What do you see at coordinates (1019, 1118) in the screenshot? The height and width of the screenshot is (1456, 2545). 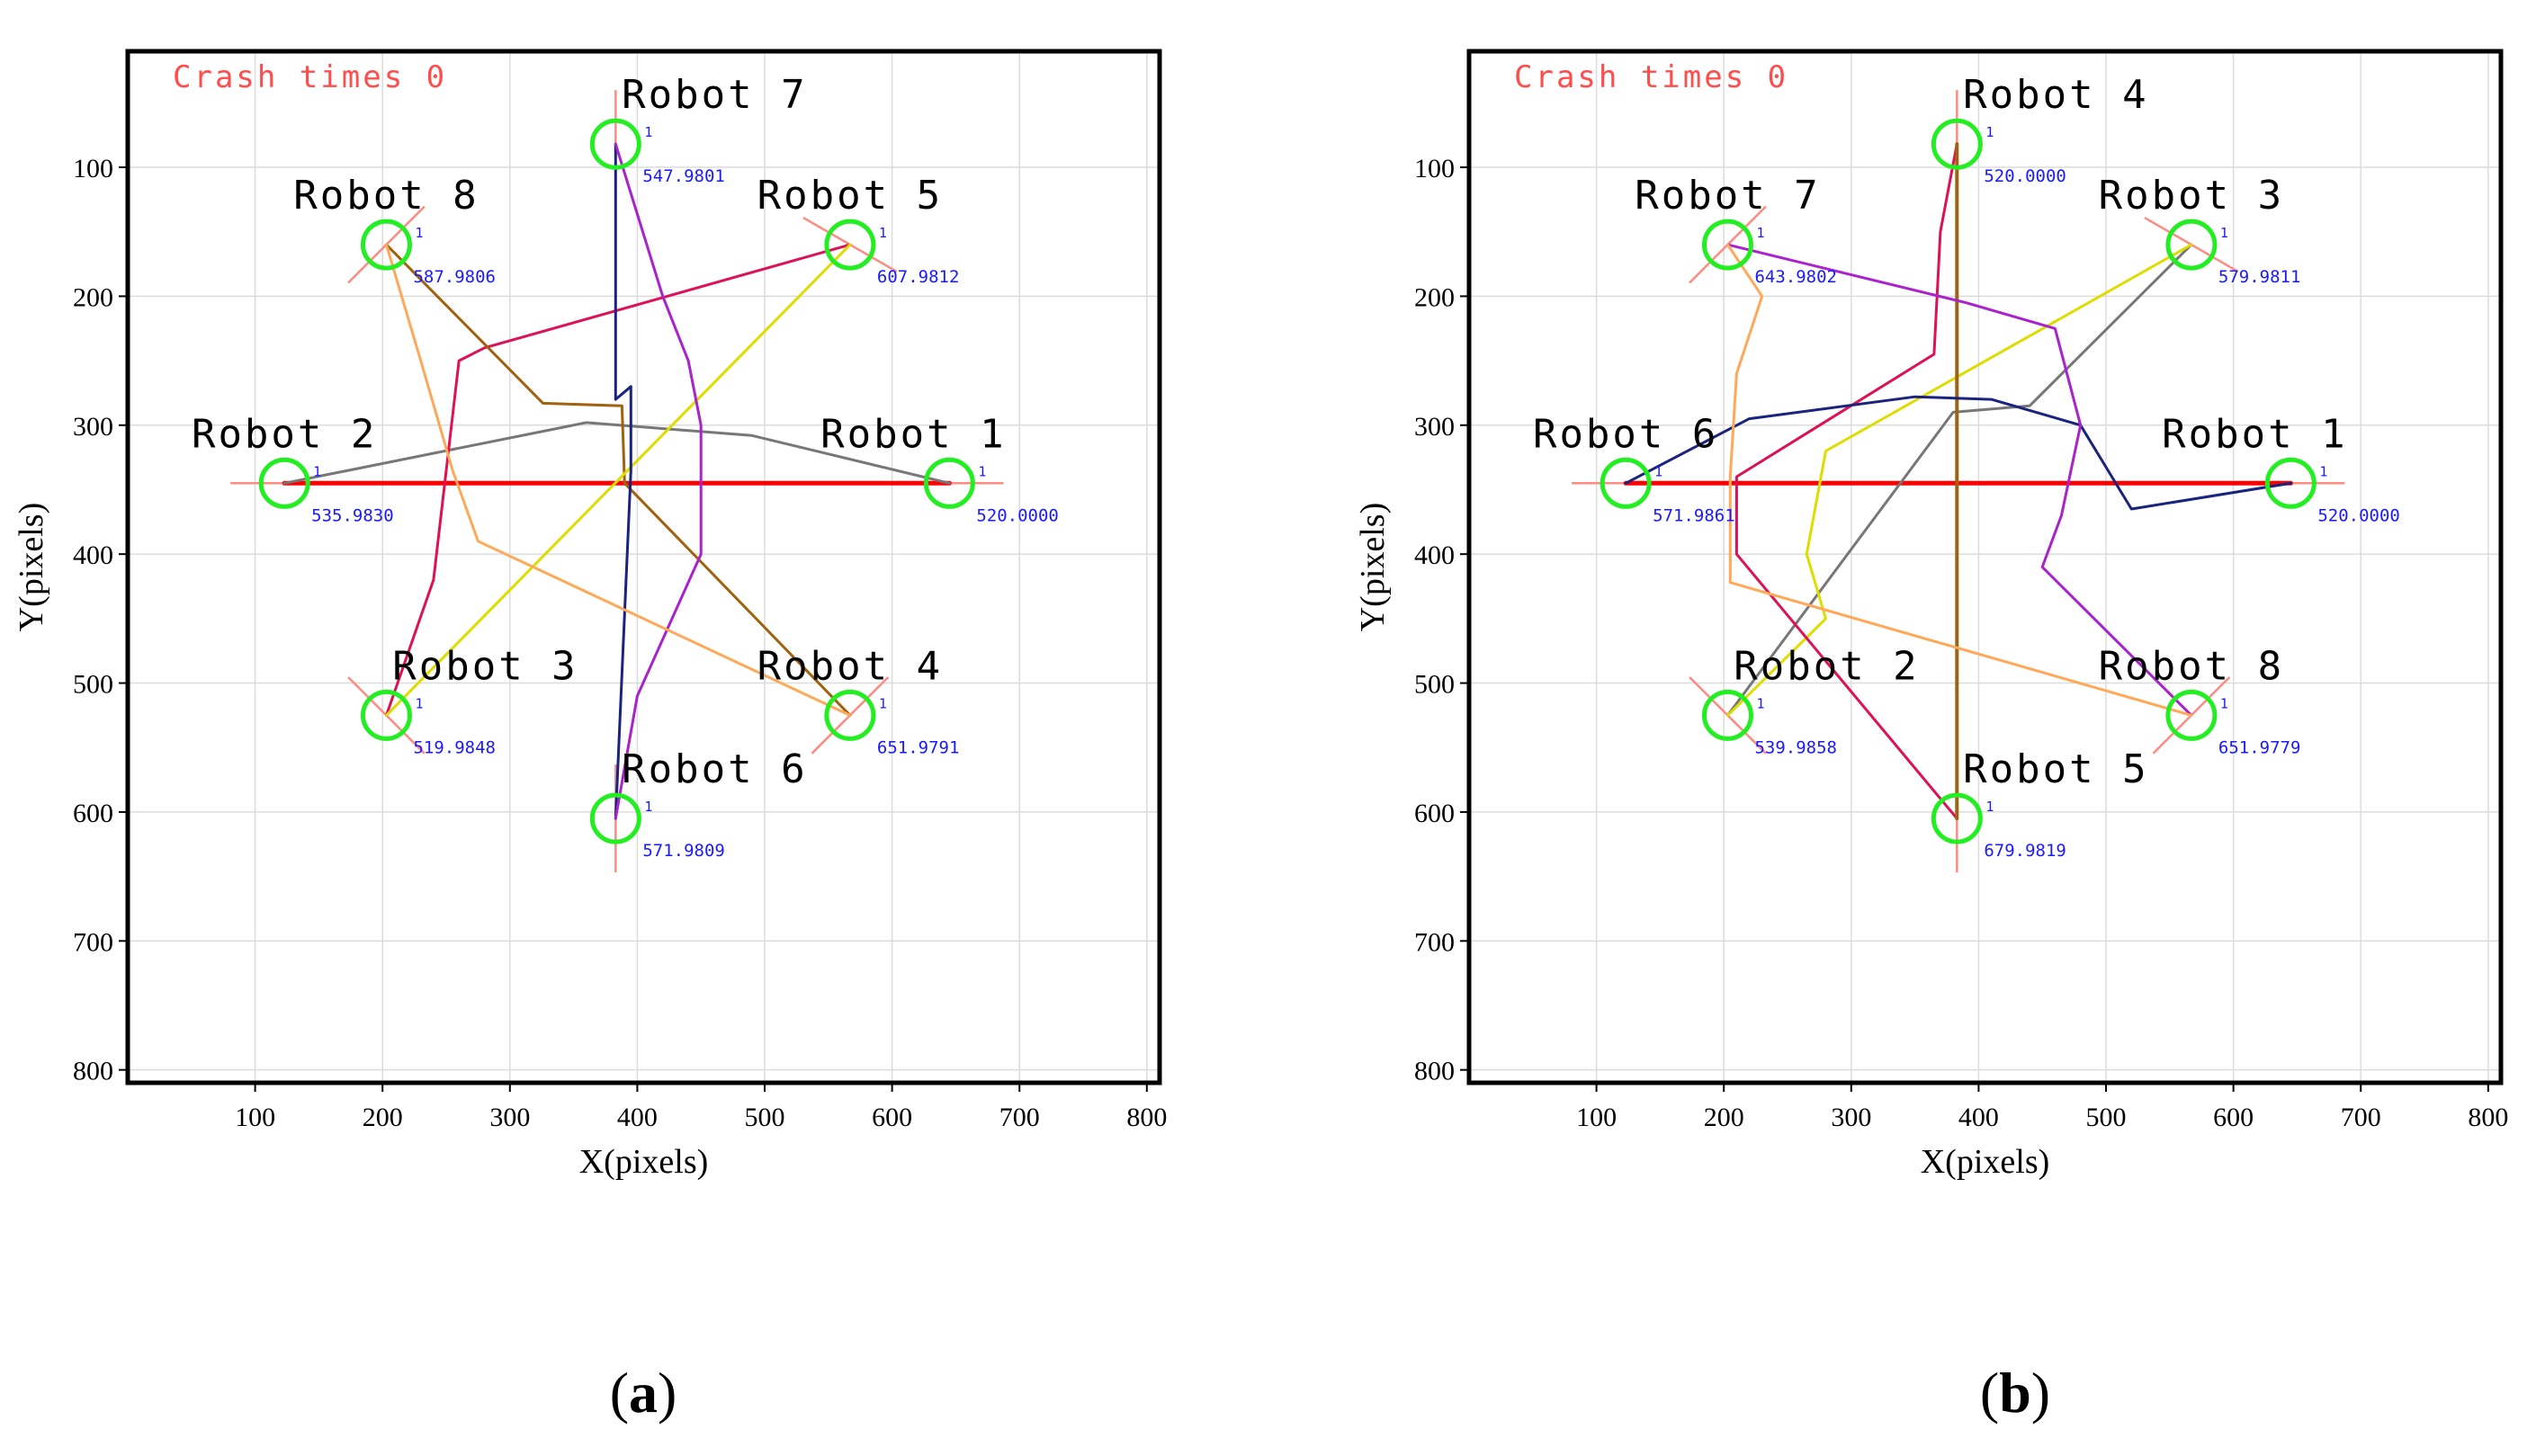 I see `x-tick-label: 700` at bounding box center [1019, 1118].